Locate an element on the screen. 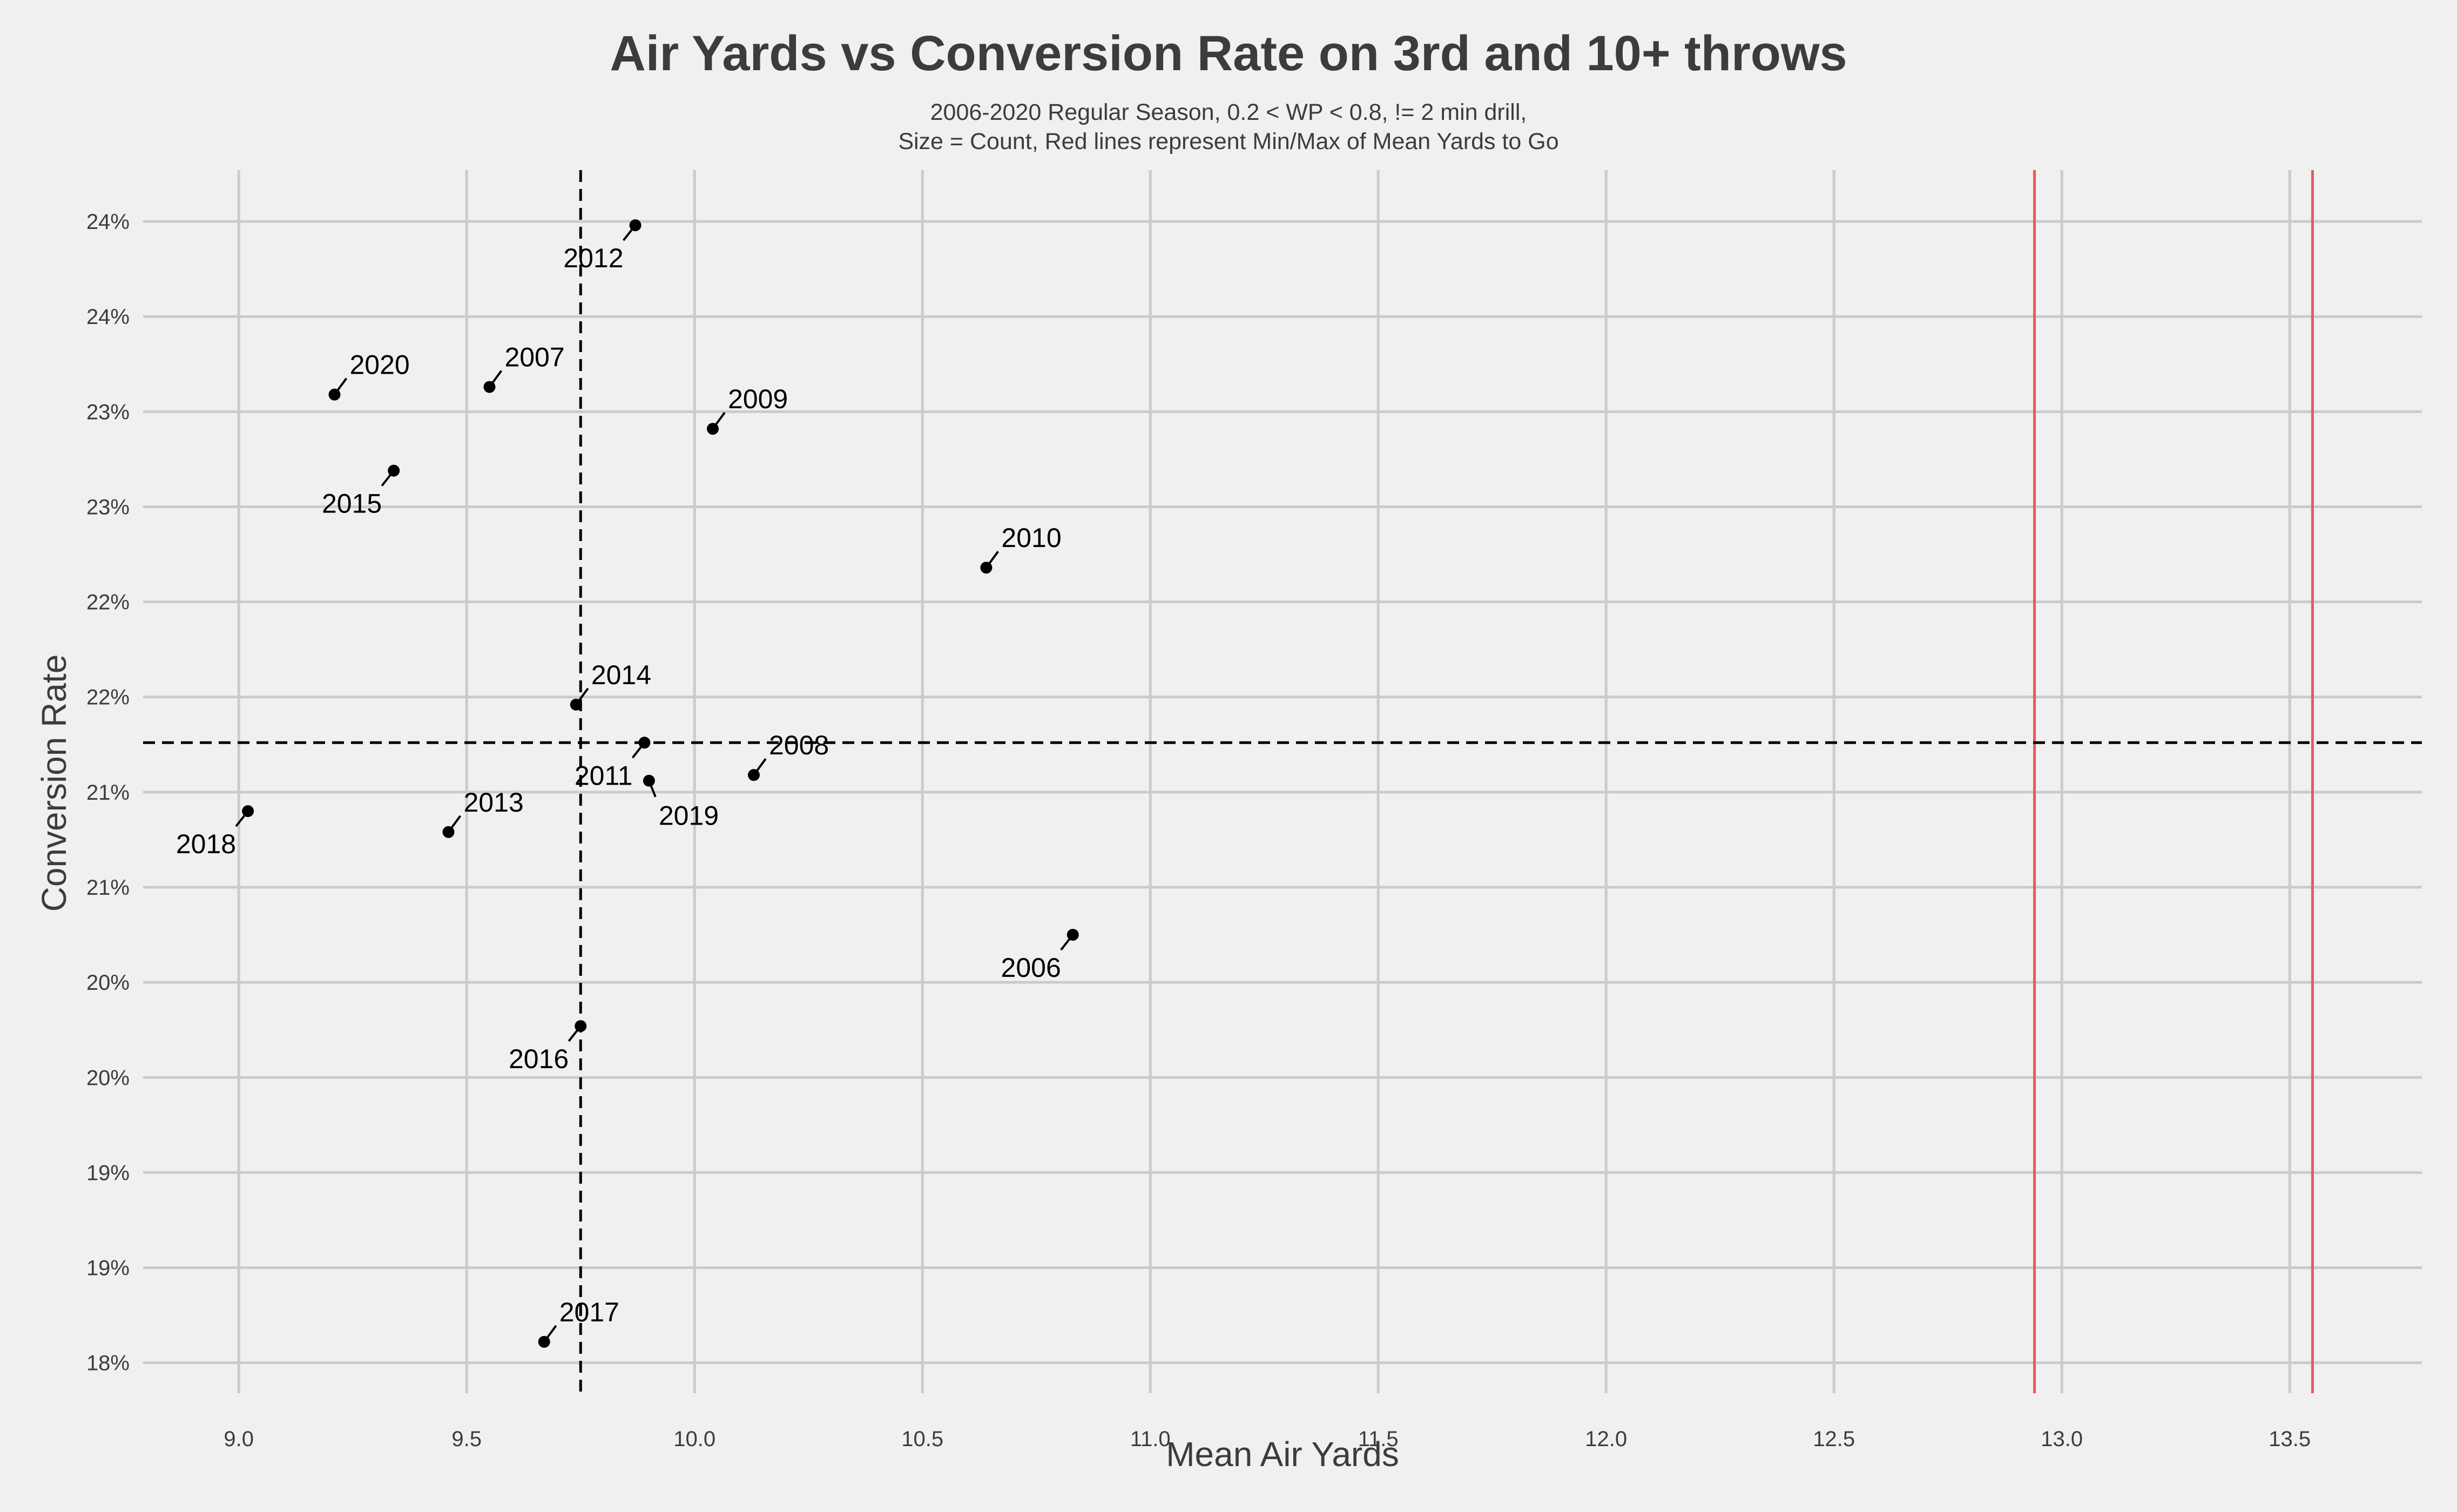 This screenshot has height=1512, width=2457. x-tick-labels: 9.0 9.5 10.0 10.5 11.0 11.5 12.0 12.5 13.0 13.5 is located at coordinates (1267, 1439).